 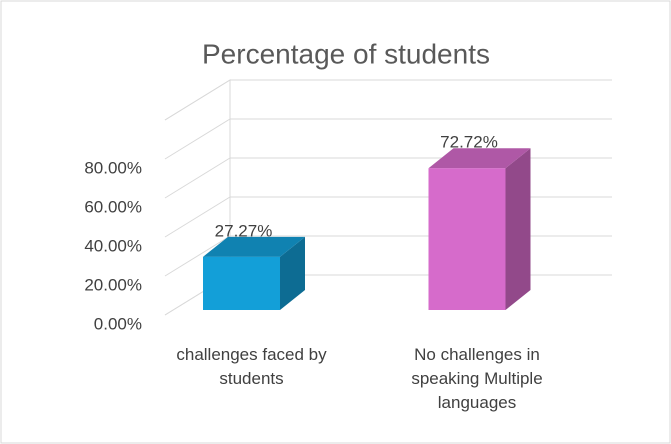 I want to click on x-tick-label: challenges faced by students, so click(x=251, y=366).